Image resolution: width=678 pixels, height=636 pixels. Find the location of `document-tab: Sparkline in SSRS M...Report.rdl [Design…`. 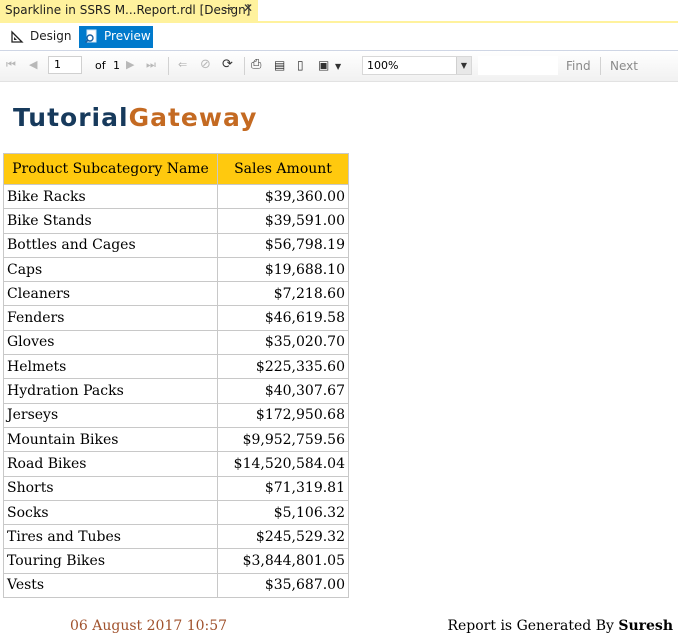

document-tab: Sparkline in SSRS M...Report.rdl [Design… is located at coordinates (129, 10).